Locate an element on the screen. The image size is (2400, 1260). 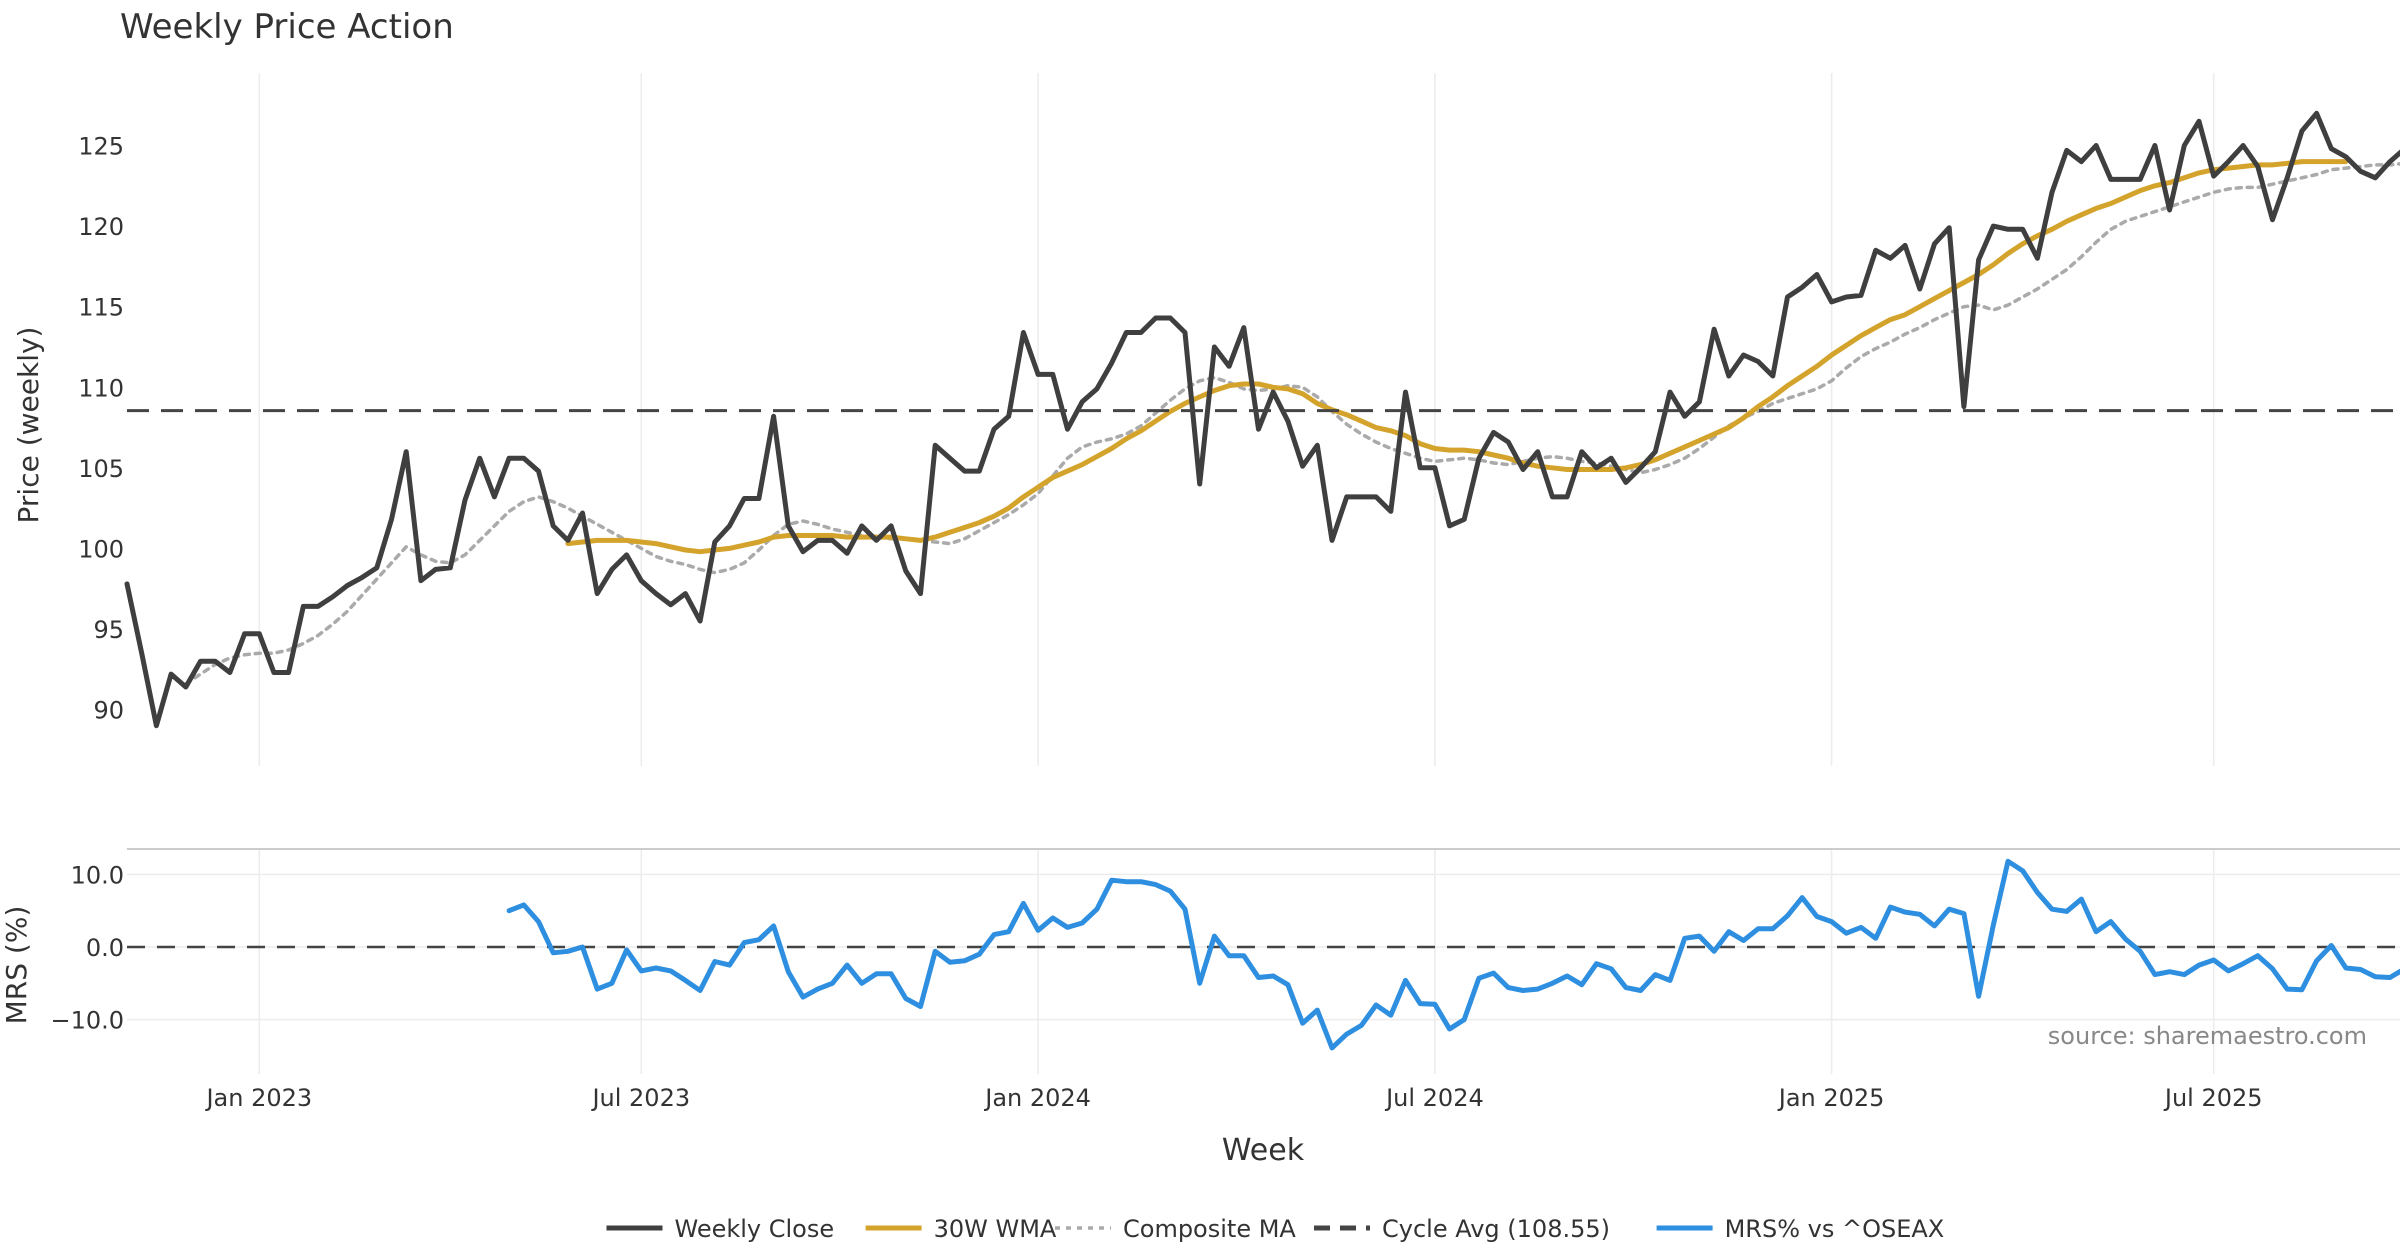
price-y-tick-label: 110 is located at coordinates (101, 388).